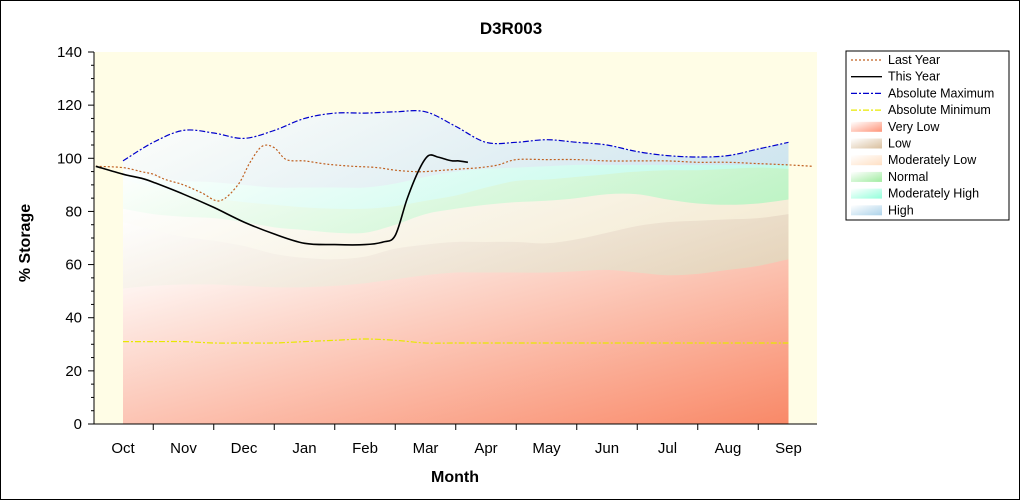 The image size is (1020, 504). What do you see at coordinates (908, 177) in the screenshot?
I see `legend-label-normal: Normal` at bounding box center [908, 177].